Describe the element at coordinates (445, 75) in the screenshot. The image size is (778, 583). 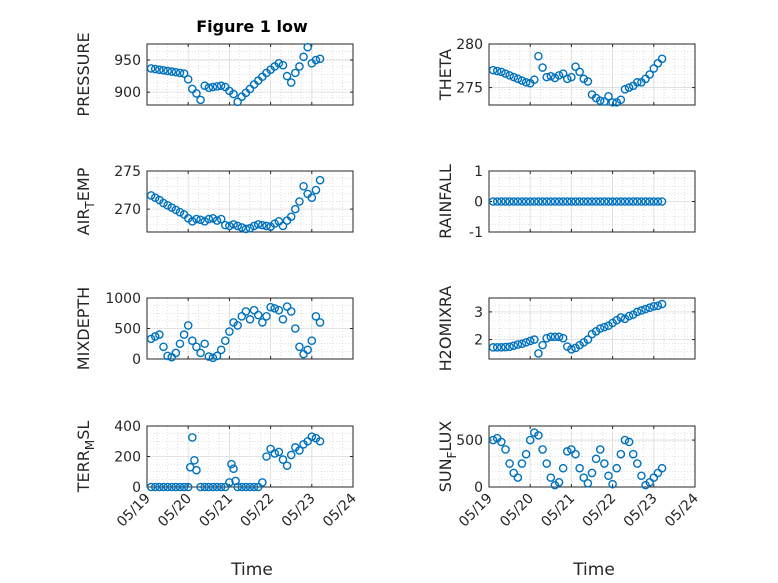
I see `y-axis-label: THETA` at that location.